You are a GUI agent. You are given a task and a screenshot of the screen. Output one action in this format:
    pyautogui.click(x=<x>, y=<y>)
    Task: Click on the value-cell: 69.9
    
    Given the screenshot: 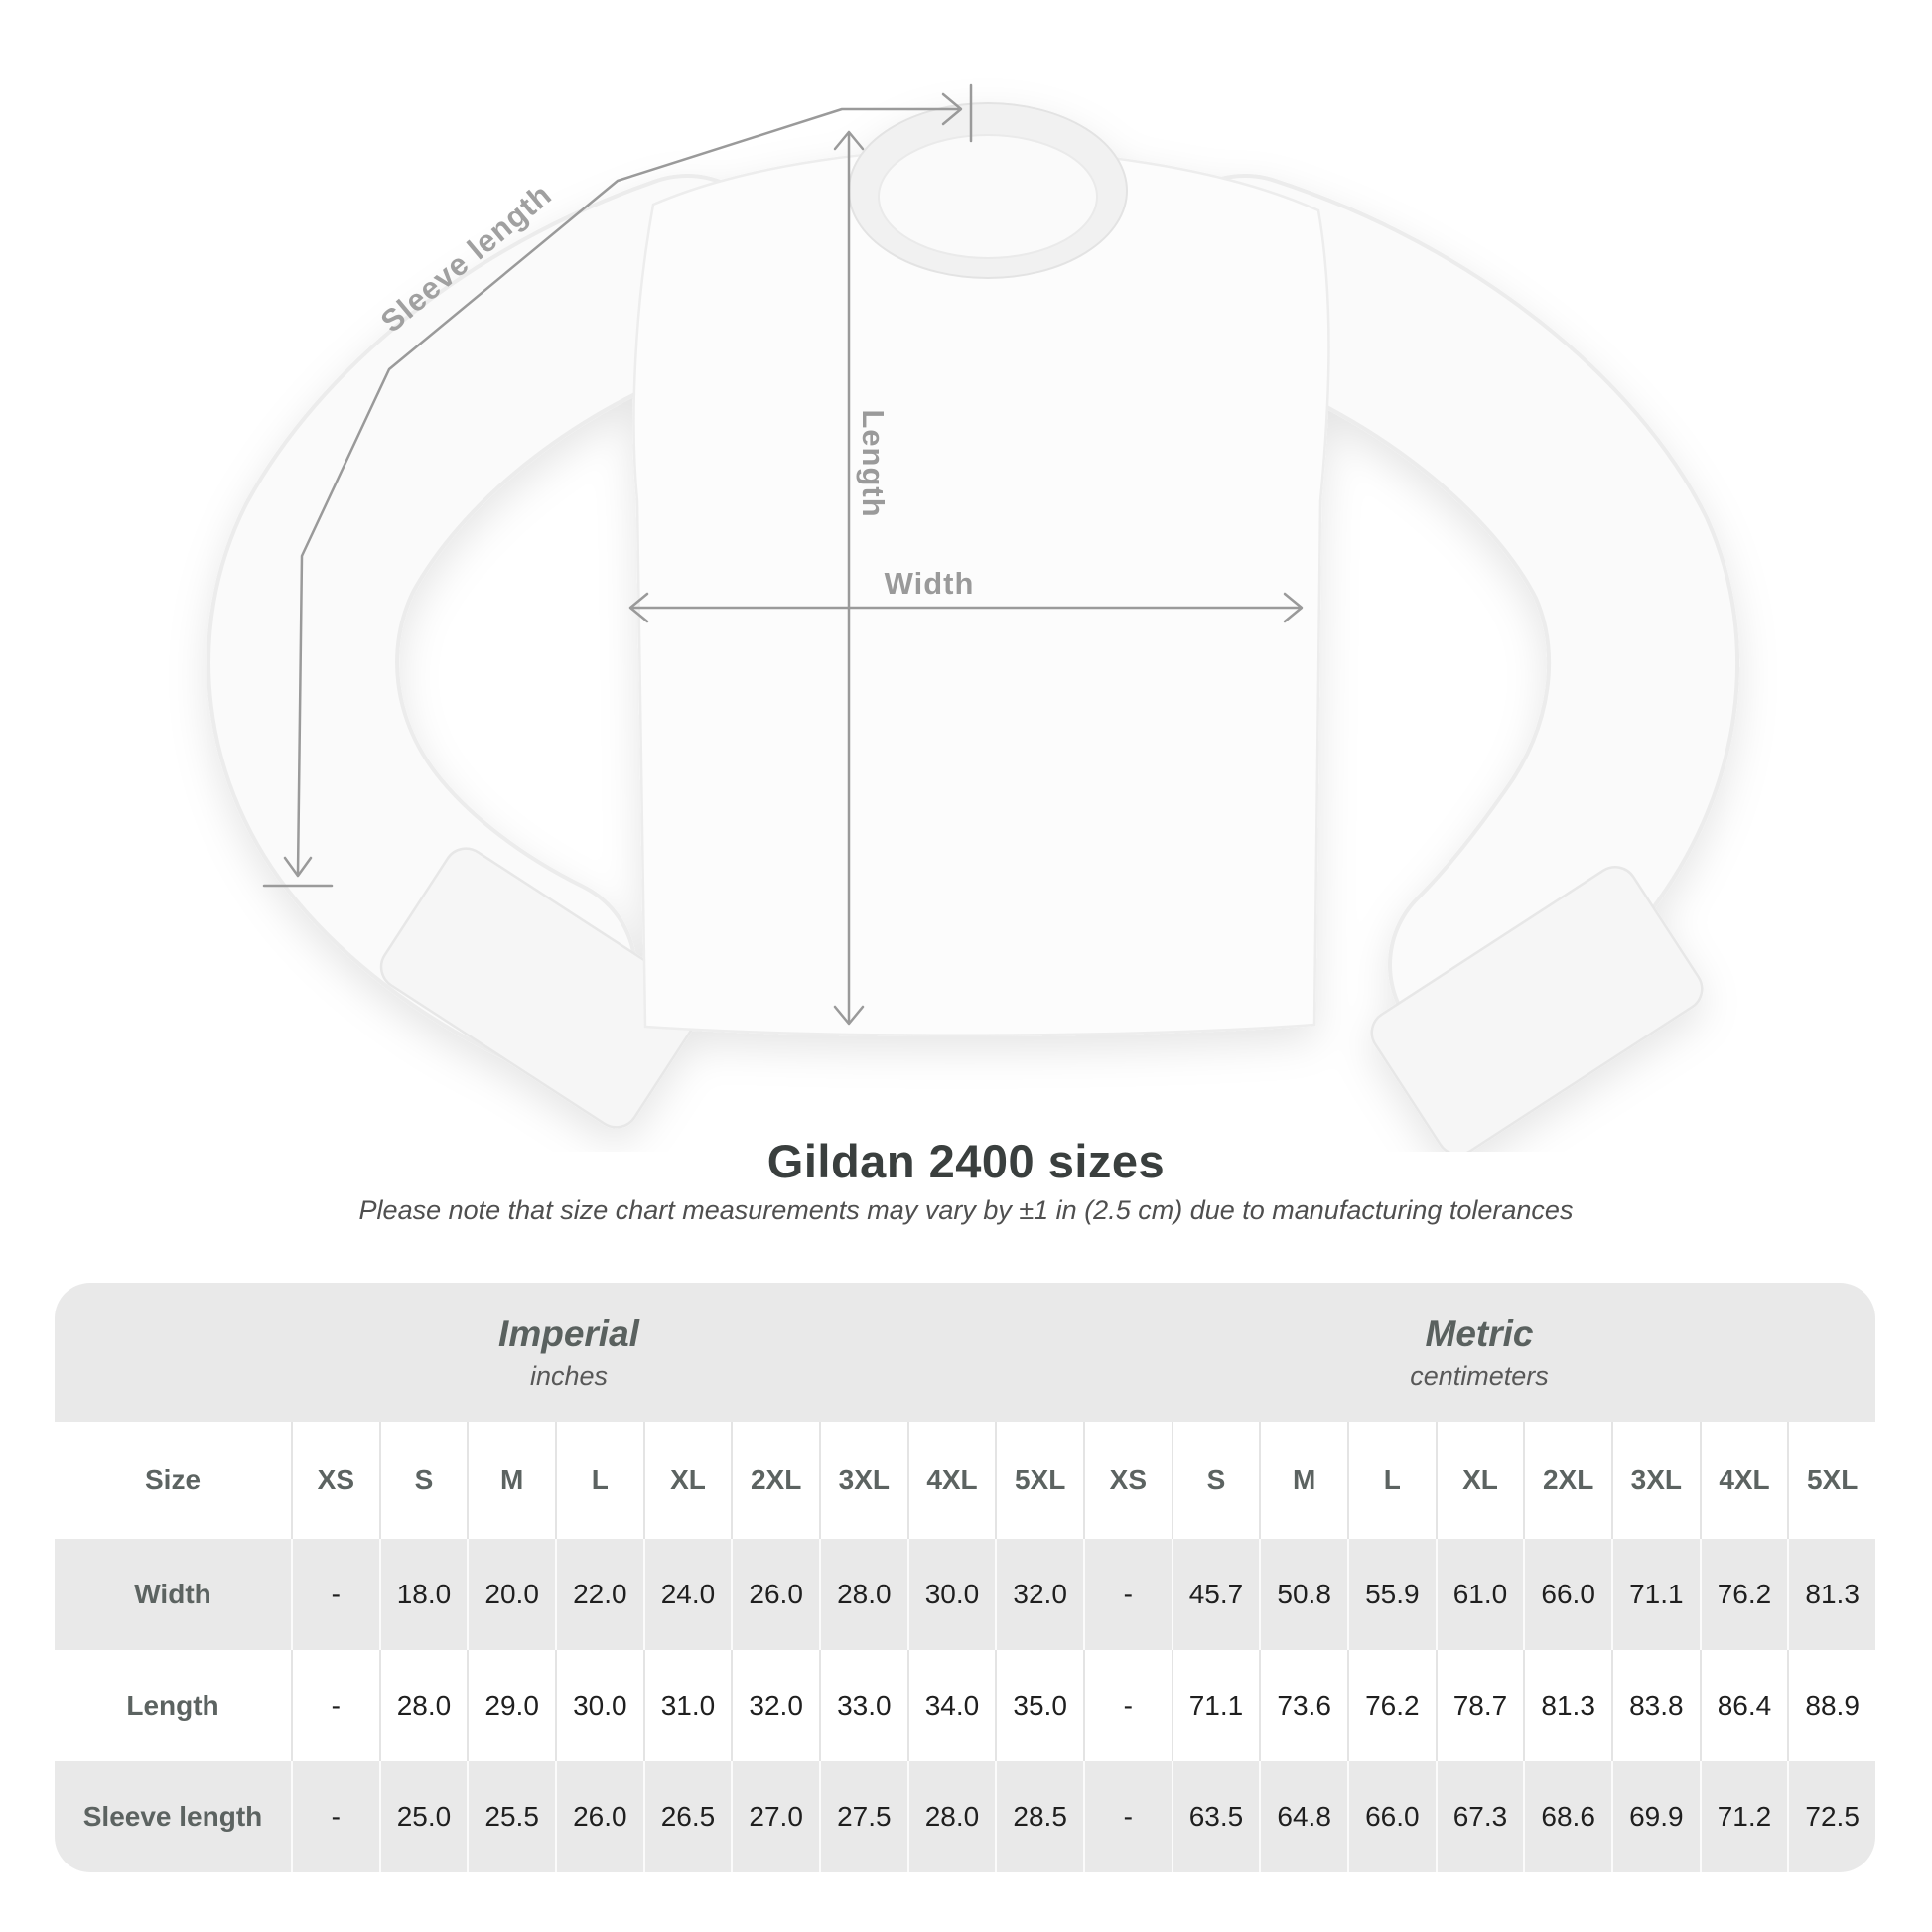 What is the action you would take?
    pyautogui.click(x=1655, y=1817)
    